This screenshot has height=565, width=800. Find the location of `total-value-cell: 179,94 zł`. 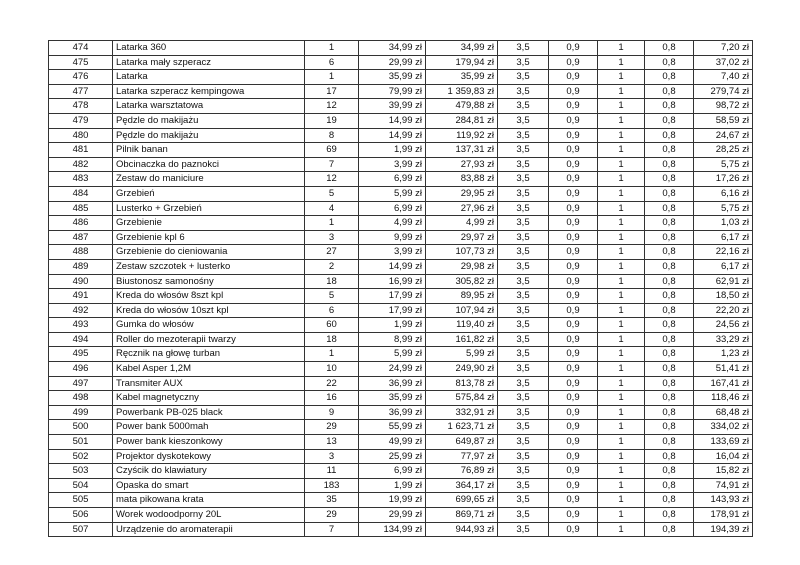

total-value-cell: 179,94 zł is located at coordinates (461, 62).